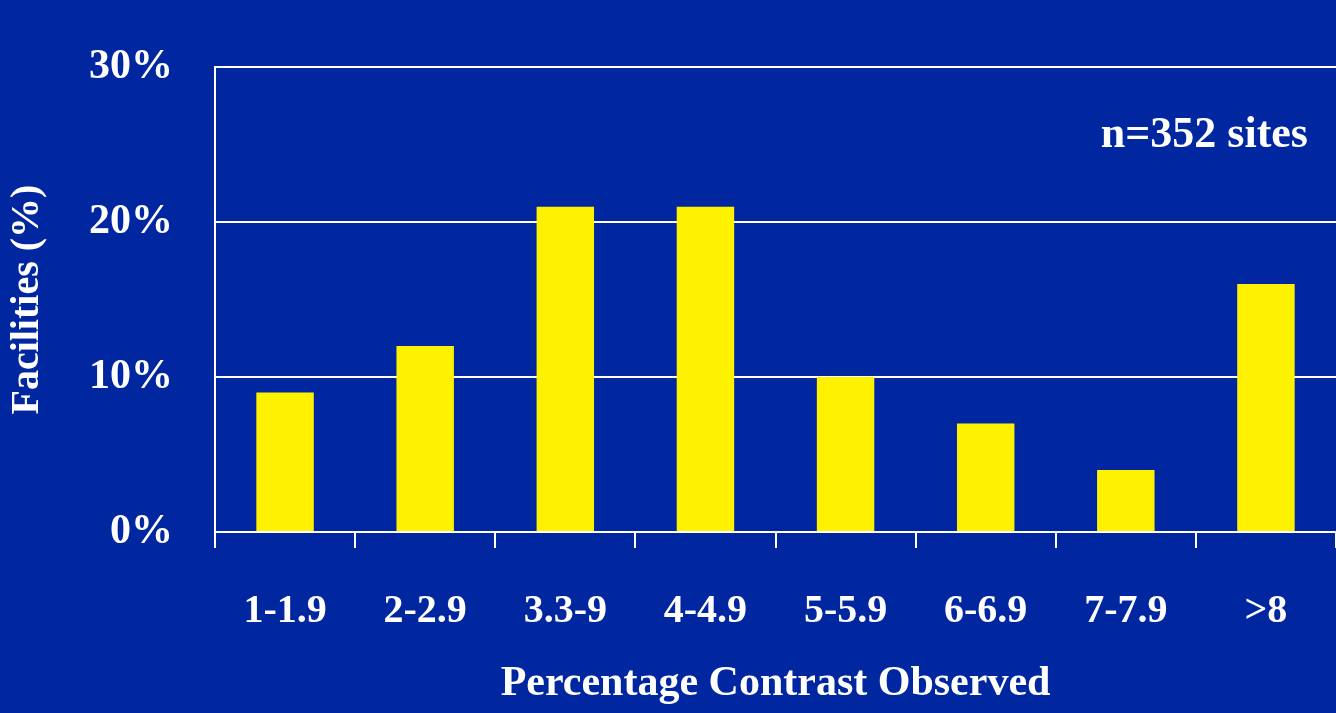 This screenshot has width=1336, height=713. I want to click on y-axis-title: Facilities (%), so click(25, 299).